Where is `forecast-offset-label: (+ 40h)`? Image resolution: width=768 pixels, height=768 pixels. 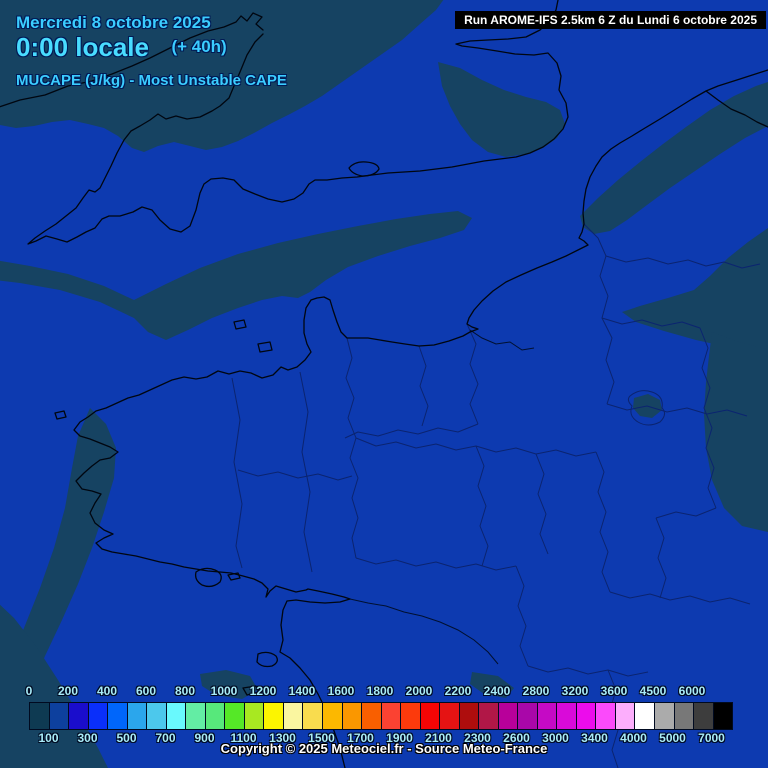 forecast-offset-label: (+ 40h) is located at coordinates (199, 46).